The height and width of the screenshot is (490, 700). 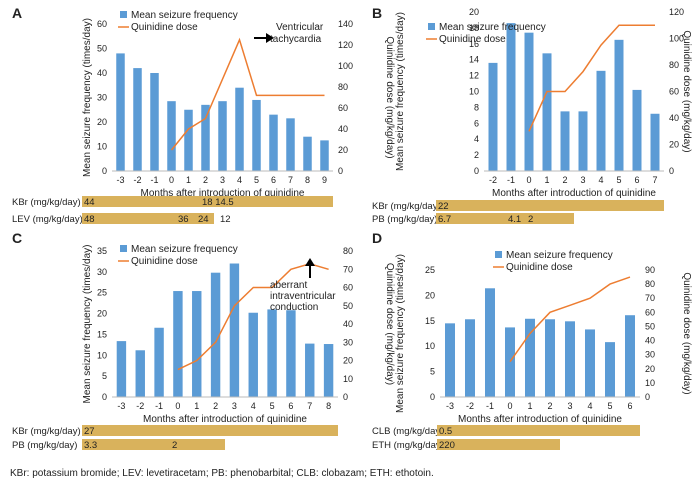 What do you see at coordinates (174, 445) in the screenshot?
I see `drug-dose-value: 2` at bounding box center [174, 445].